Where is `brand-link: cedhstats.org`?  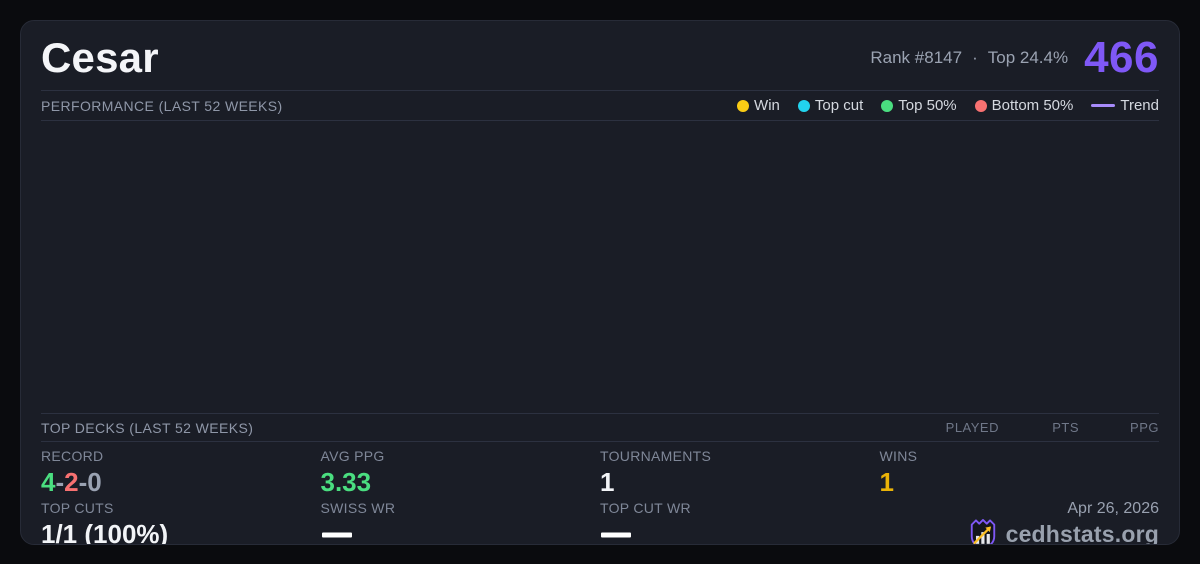 brand-link: cedhstats.org is located at coordinates (1063, 531).